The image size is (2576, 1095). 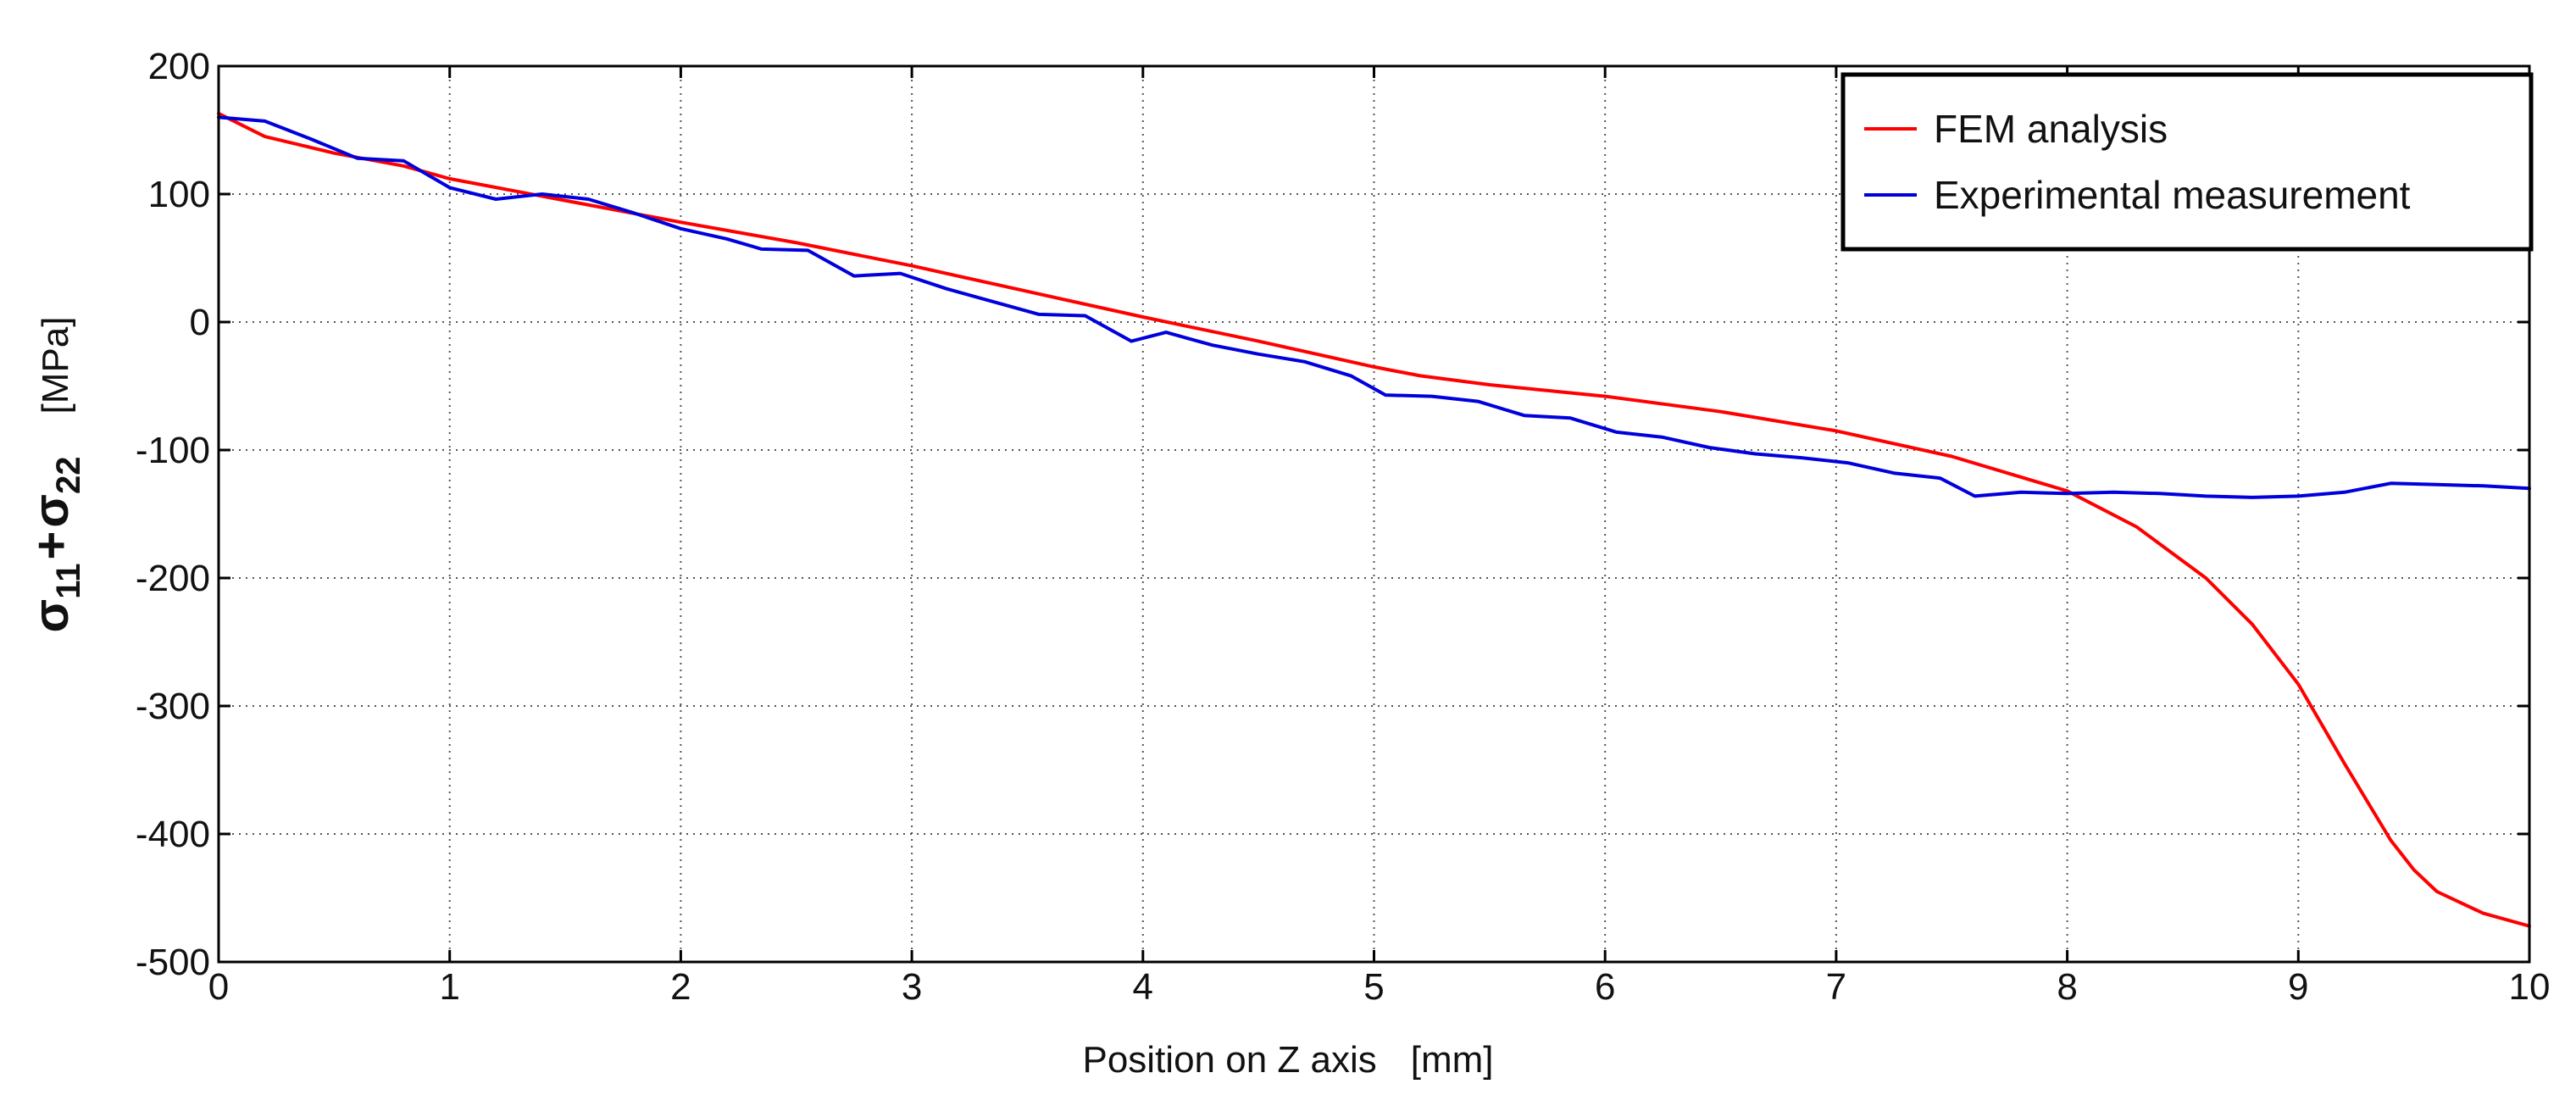 What do you see at coordinates (173, 962) in the screenshot?
I see `y-tick-label: -500` at bounding box center [173, 962].